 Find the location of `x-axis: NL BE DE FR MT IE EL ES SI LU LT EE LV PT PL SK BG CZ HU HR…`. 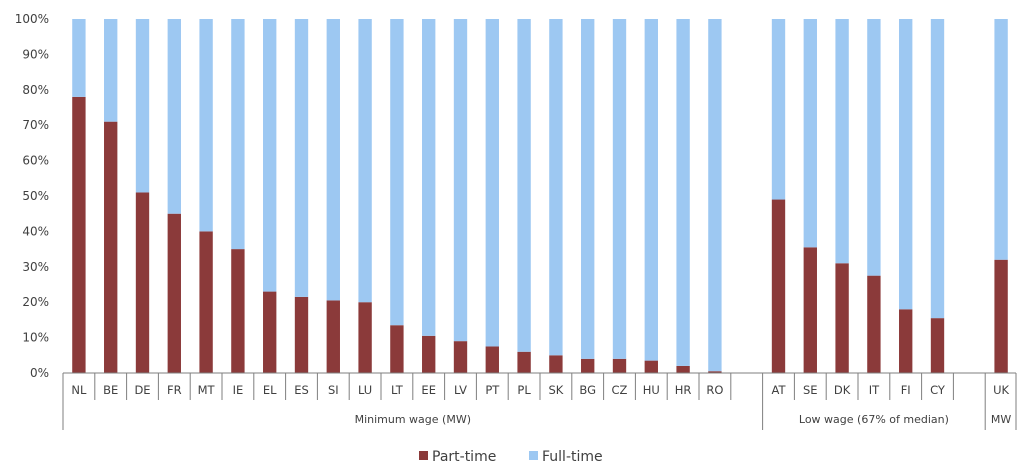

x-axis: NL BE DE FR MT IE EL ES SI LU LT EE LV PT PL SK BG CZ HU HR… is located at coordinates (539, 401).